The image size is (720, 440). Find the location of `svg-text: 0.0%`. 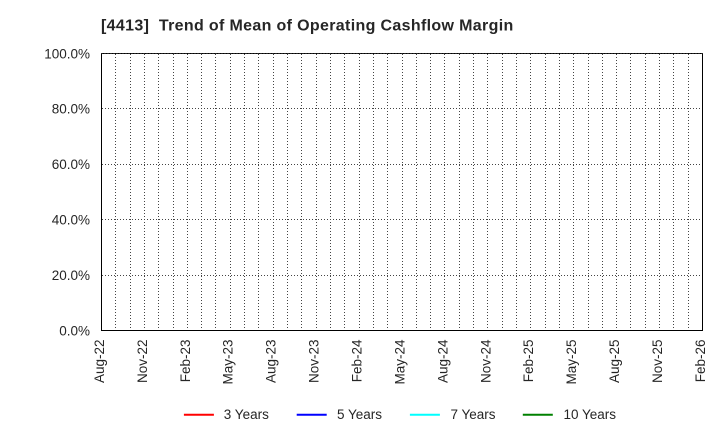

svg-text: 0.0% is located at coordinates (74, 330).